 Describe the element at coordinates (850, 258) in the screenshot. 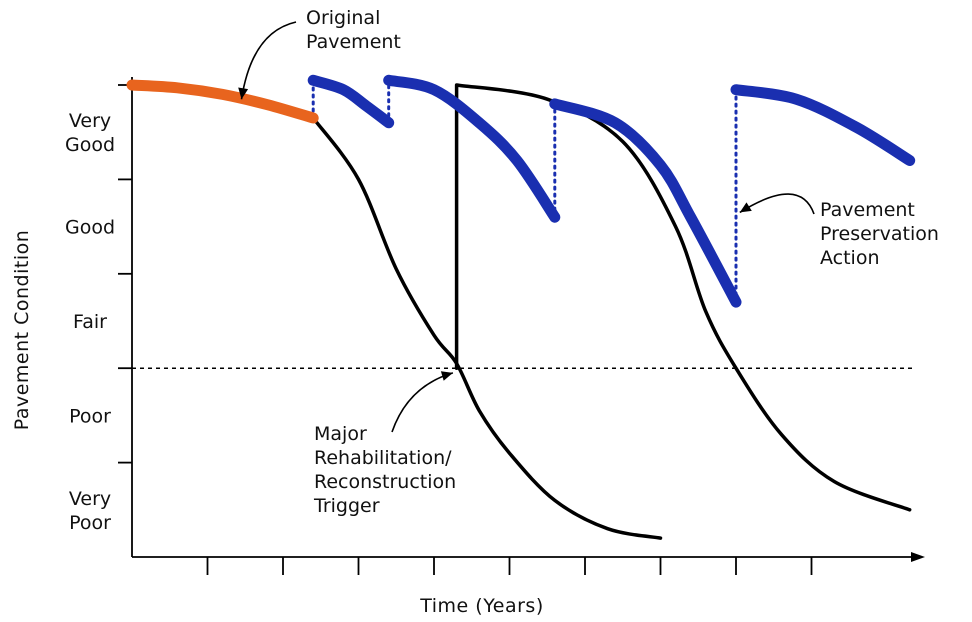

I see `preservation-annotation-text: Action` at that location.